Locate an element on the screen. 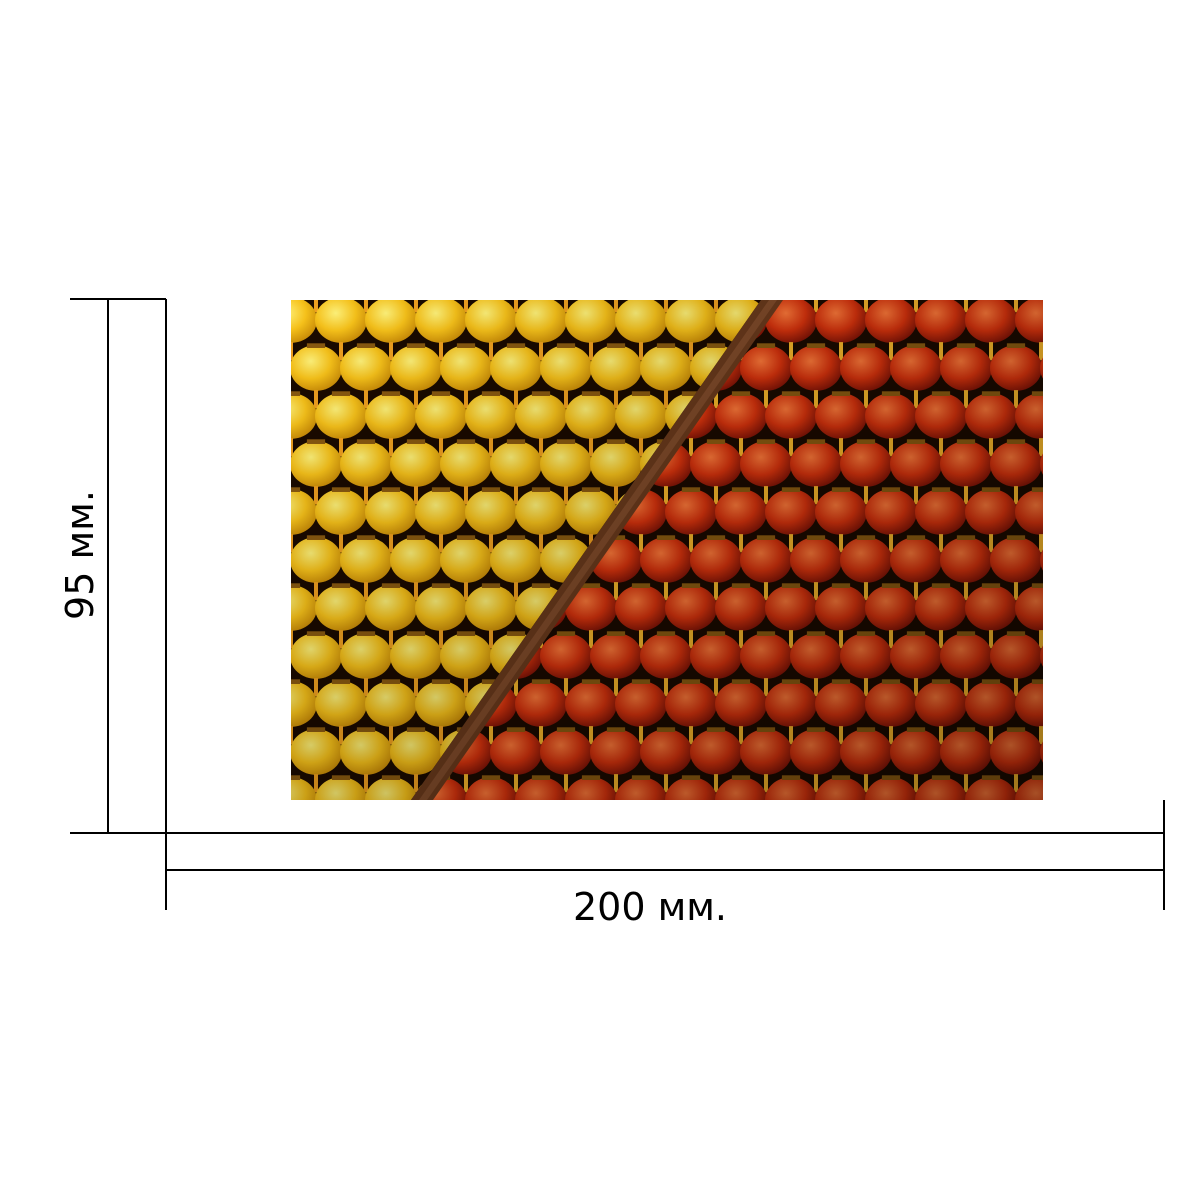  width-label: 200 мм. is located at coordinates (650, 907).